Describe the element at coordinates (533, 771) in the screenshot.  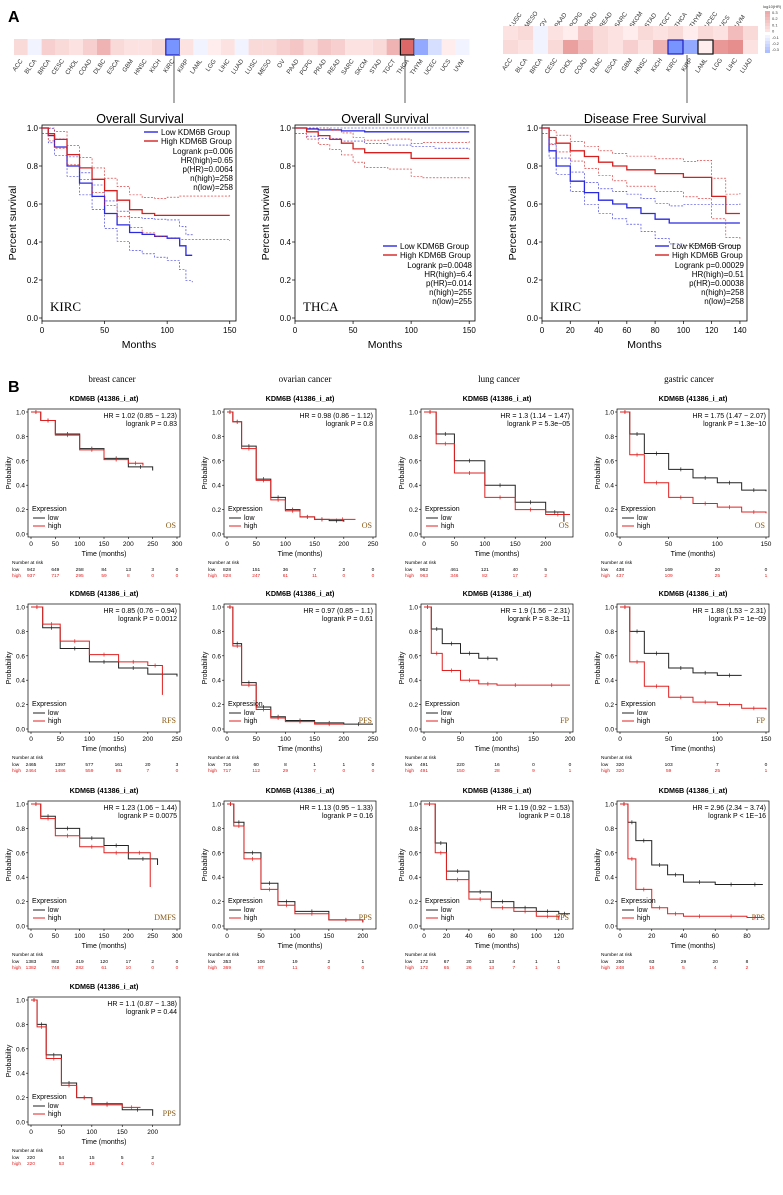
I see `km-risk-high: 9` at that location.